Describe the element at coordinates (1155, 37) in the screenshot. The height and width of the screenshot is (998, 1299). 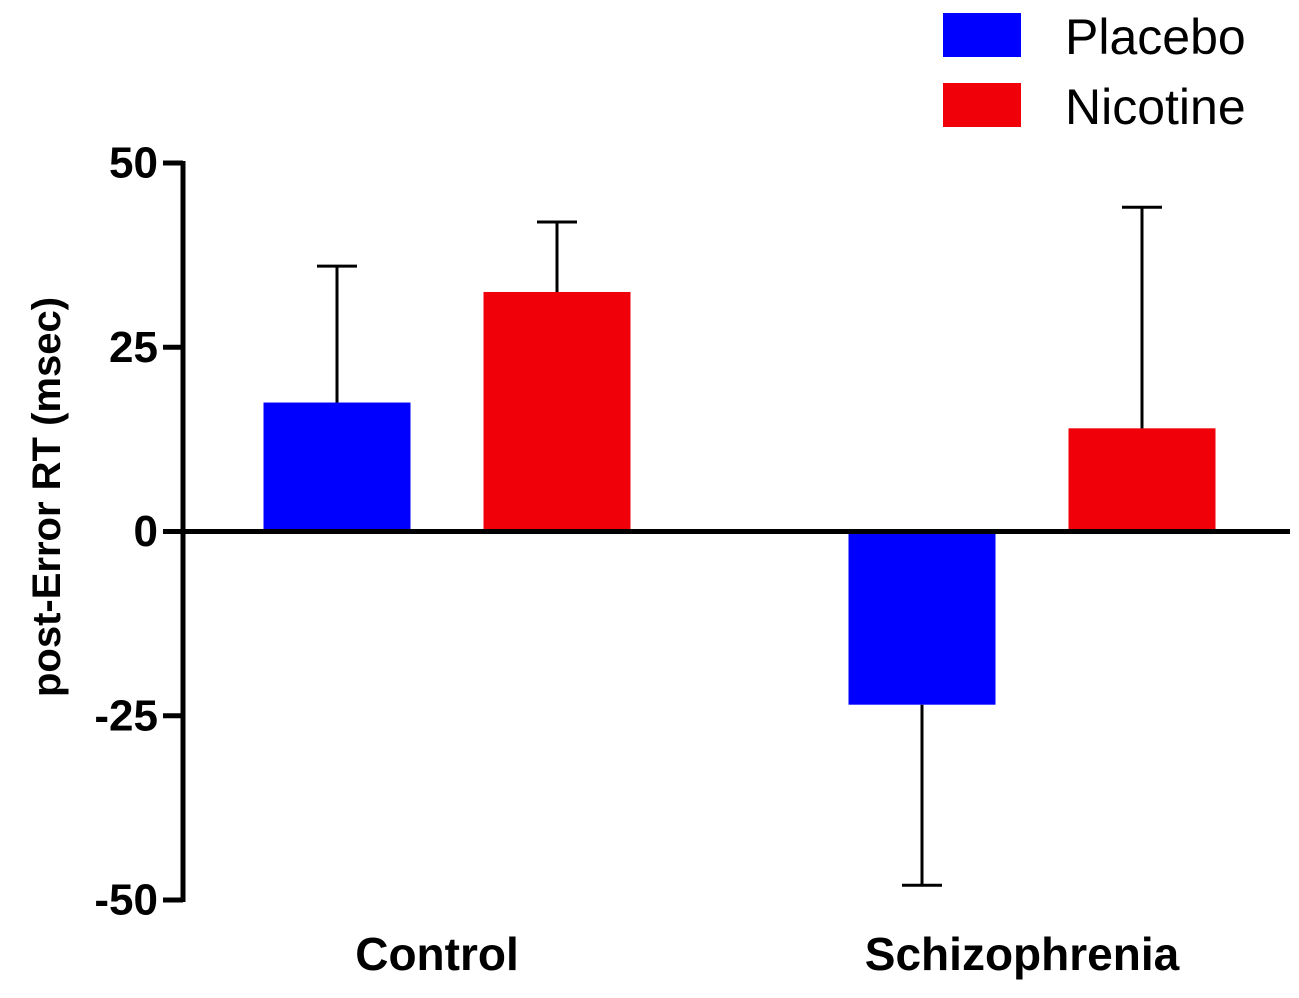
I see `legend-label-placebo: Placebo` at that location.